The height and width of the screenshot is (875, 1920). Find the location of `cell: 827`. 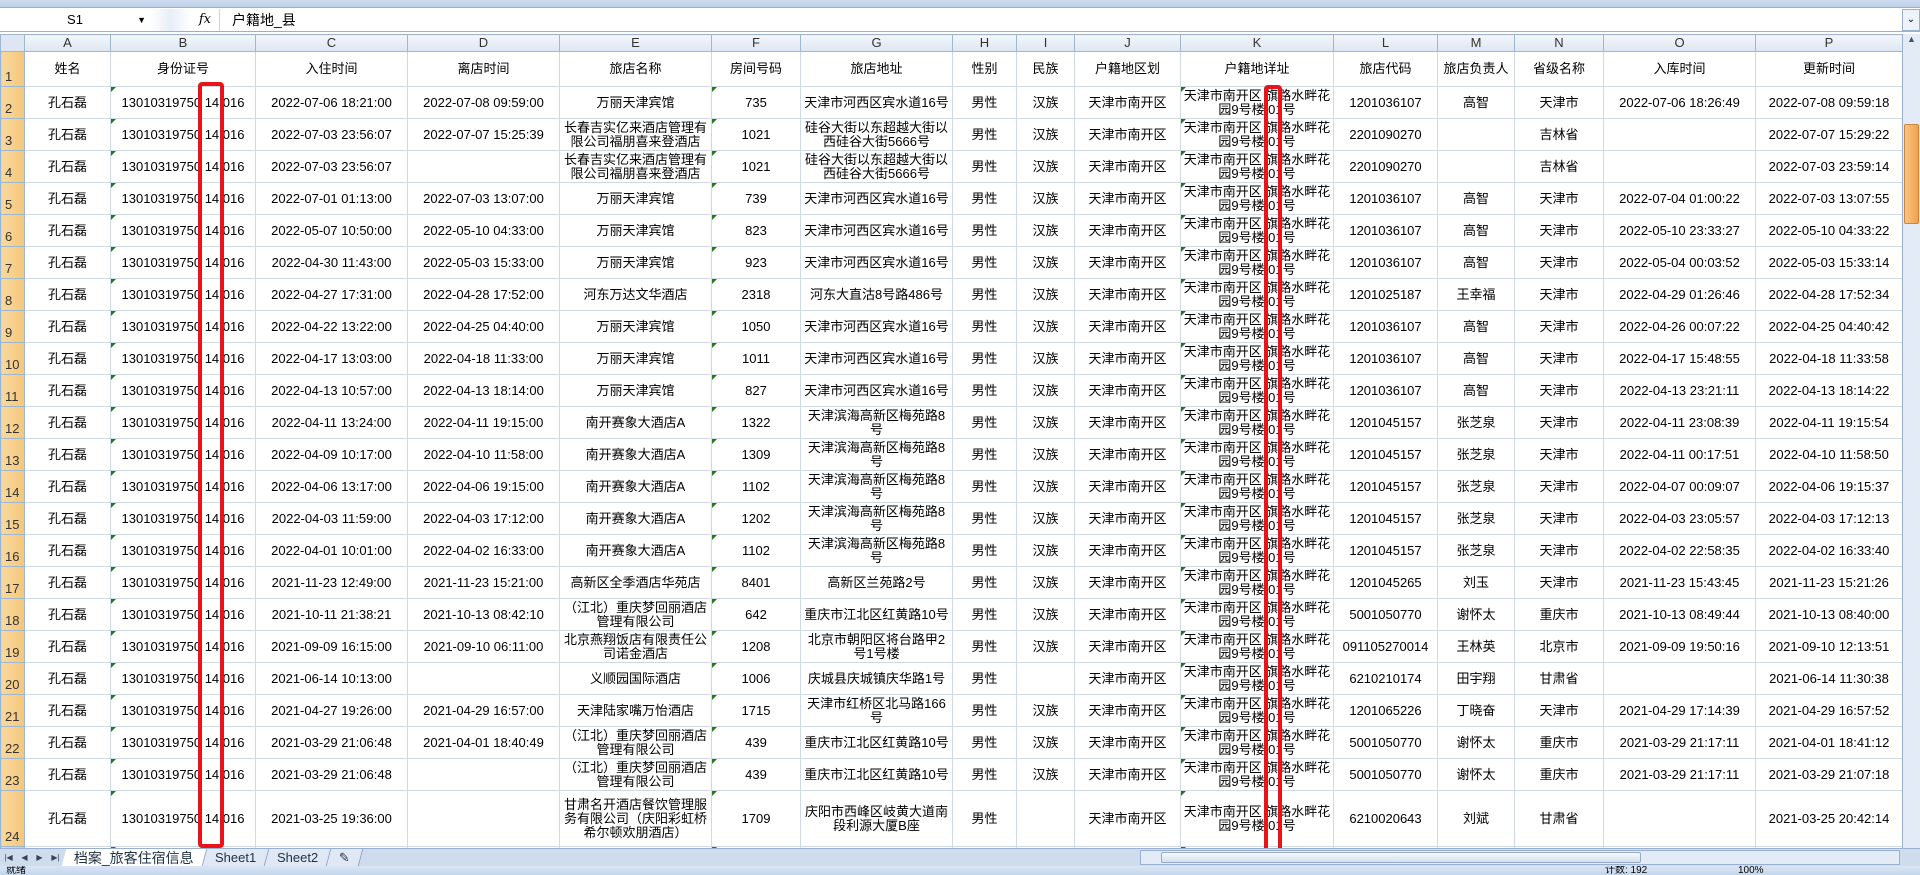

cell: 827 is located at coordinates (756, 390).